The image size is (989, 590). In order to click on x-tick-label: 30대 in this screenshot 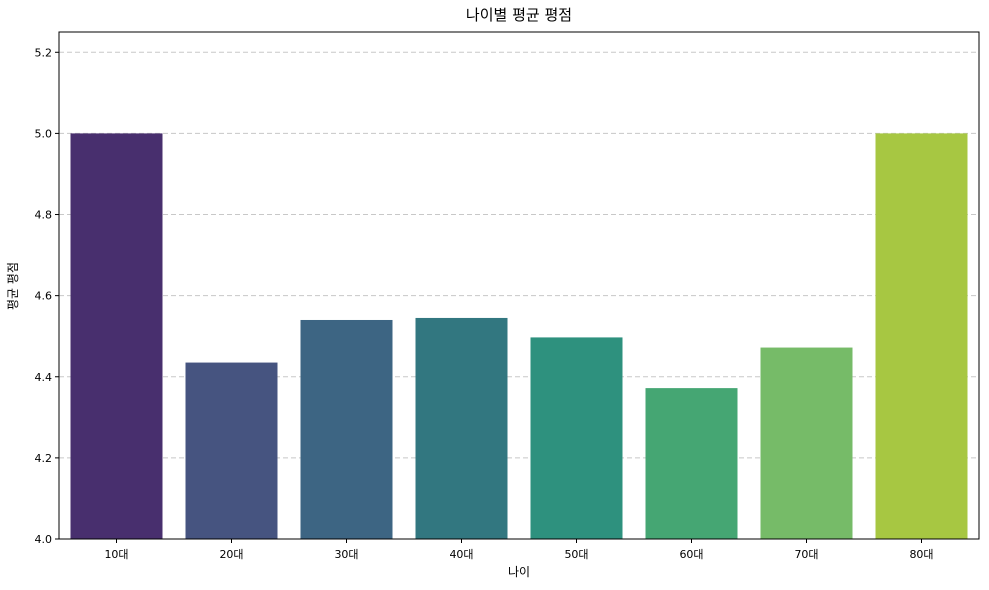, I will do `click(346, 554)`.